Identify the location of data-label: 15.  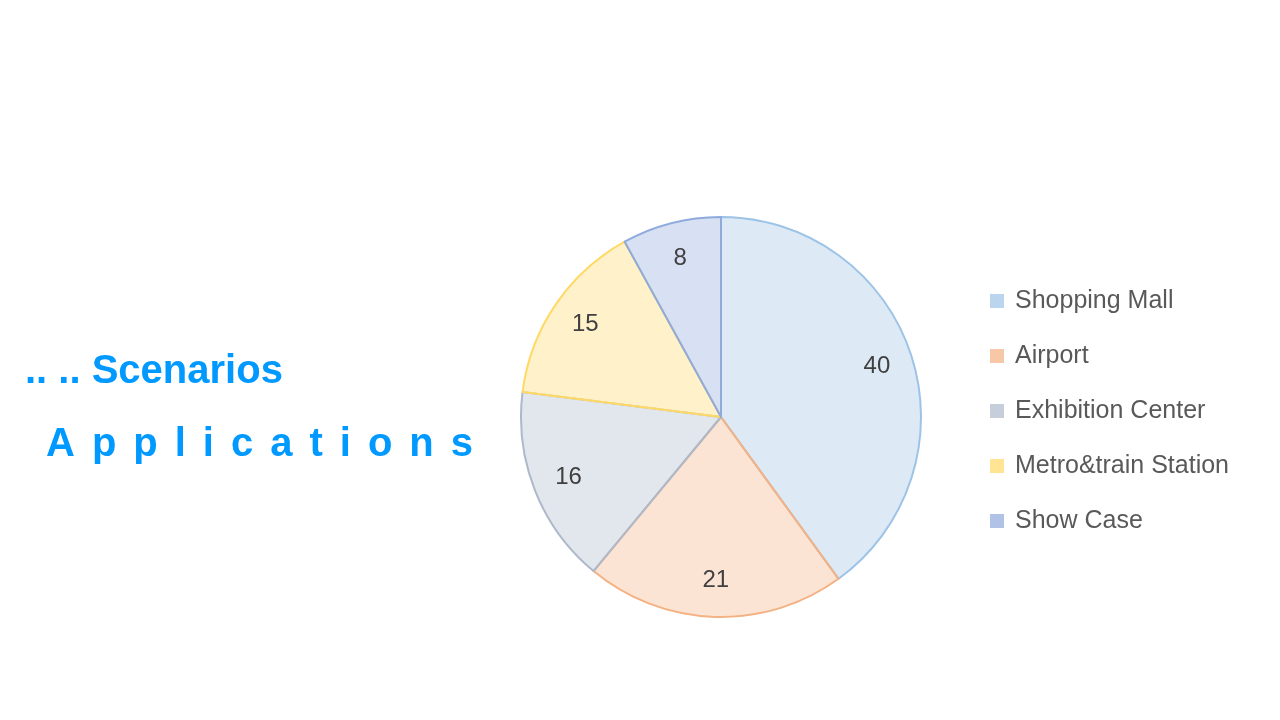
(585, 323).